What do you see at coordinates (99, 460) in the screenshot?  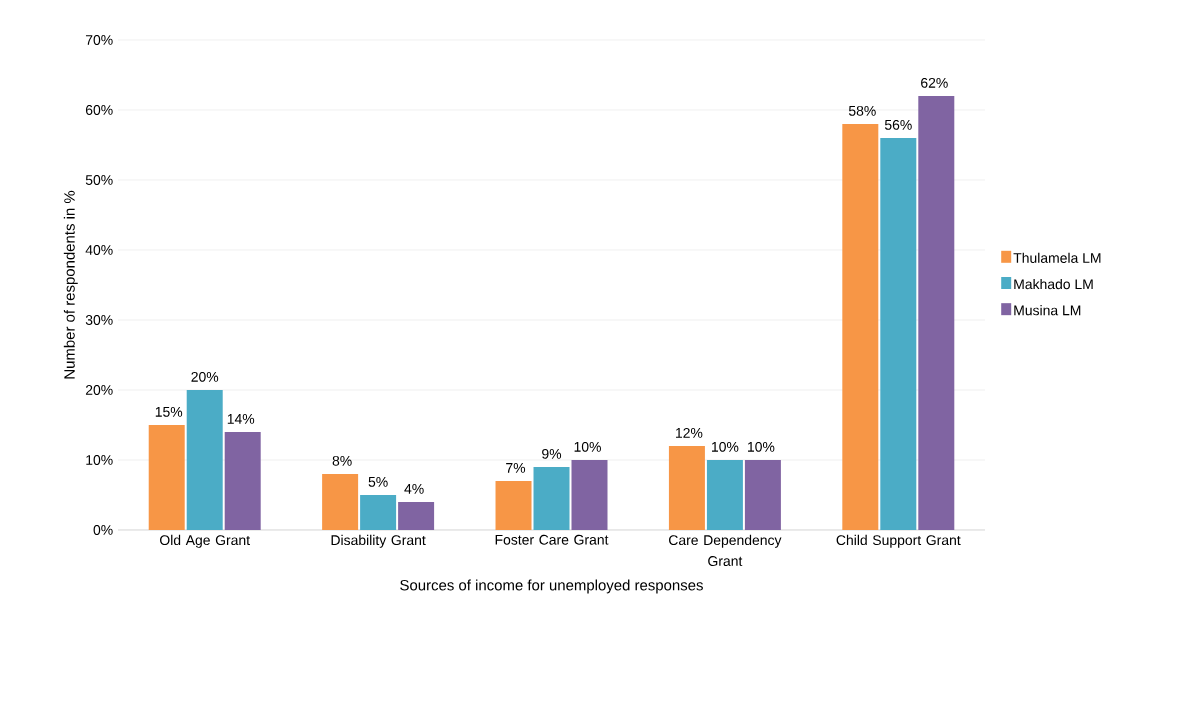 I see `y-tick-label: 10%` at bounding box center [99, 460].